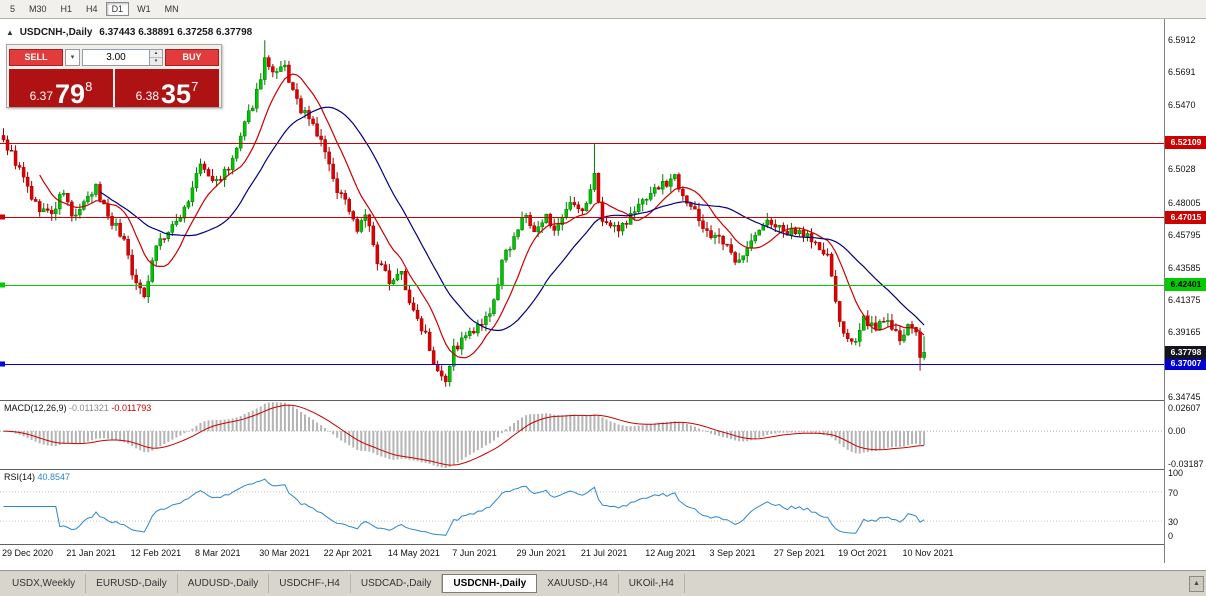  I want to click on timeframe-button-w1: W1, so click(144, 9).